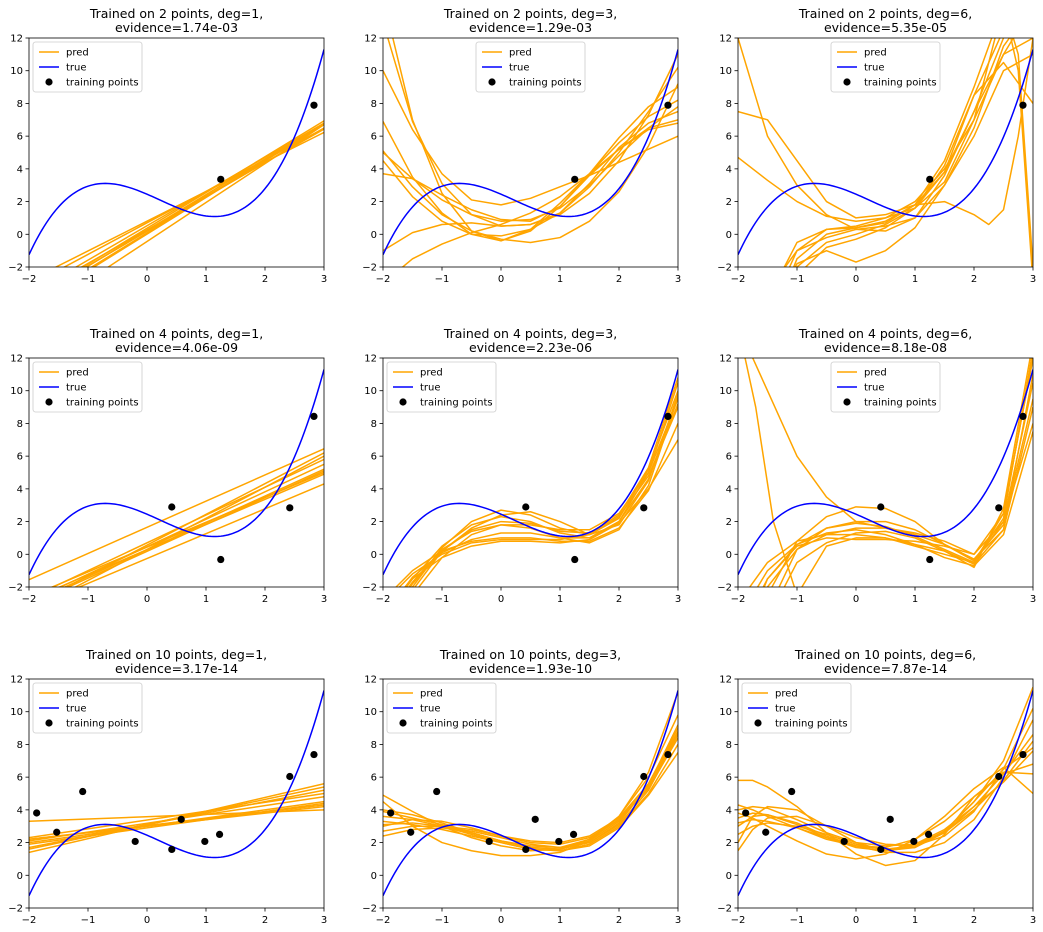  What do you see at coordinates (530, 27) in the screenshot?
I see `subplot-title-line2: evidence=1.29e-03` at bounding box center [530, 27].